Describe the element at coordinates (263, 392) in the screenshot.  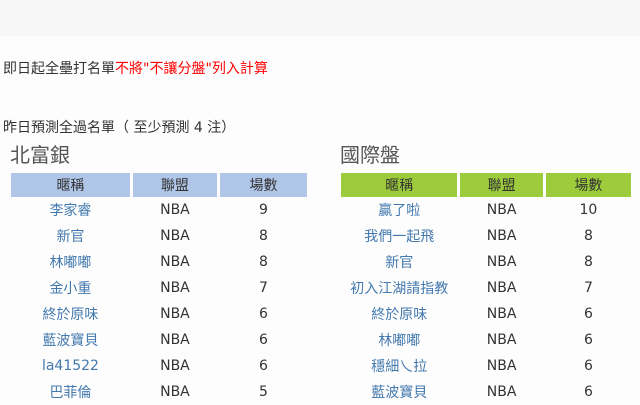
I see `games-count-cell: 5` at that location.